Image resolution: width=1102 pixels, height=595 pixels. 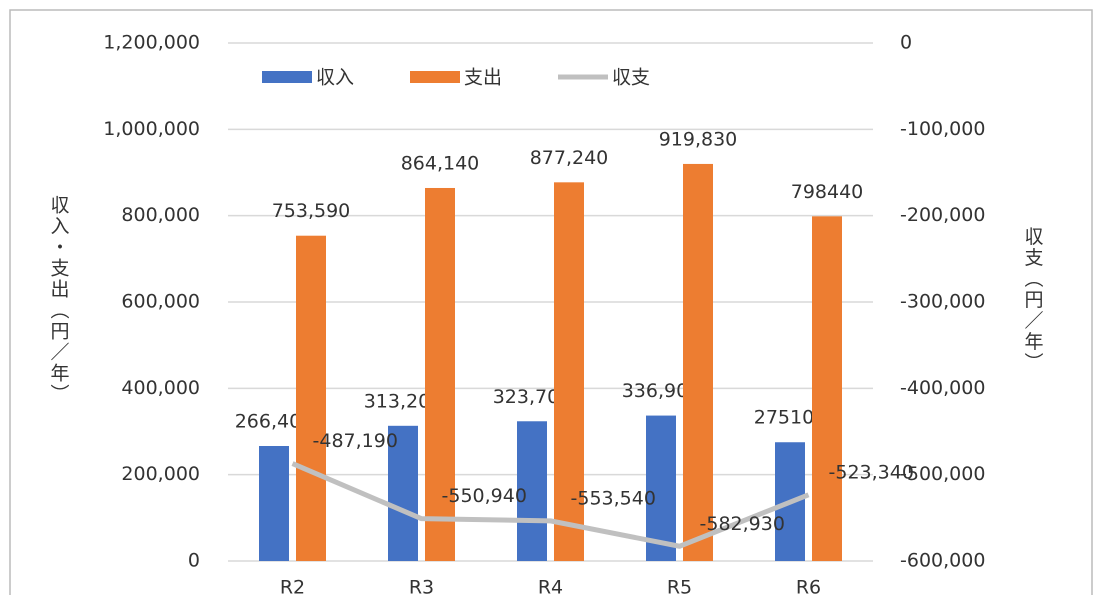 I want to click on y-tick-label: 0, so click(x=194, y=561).